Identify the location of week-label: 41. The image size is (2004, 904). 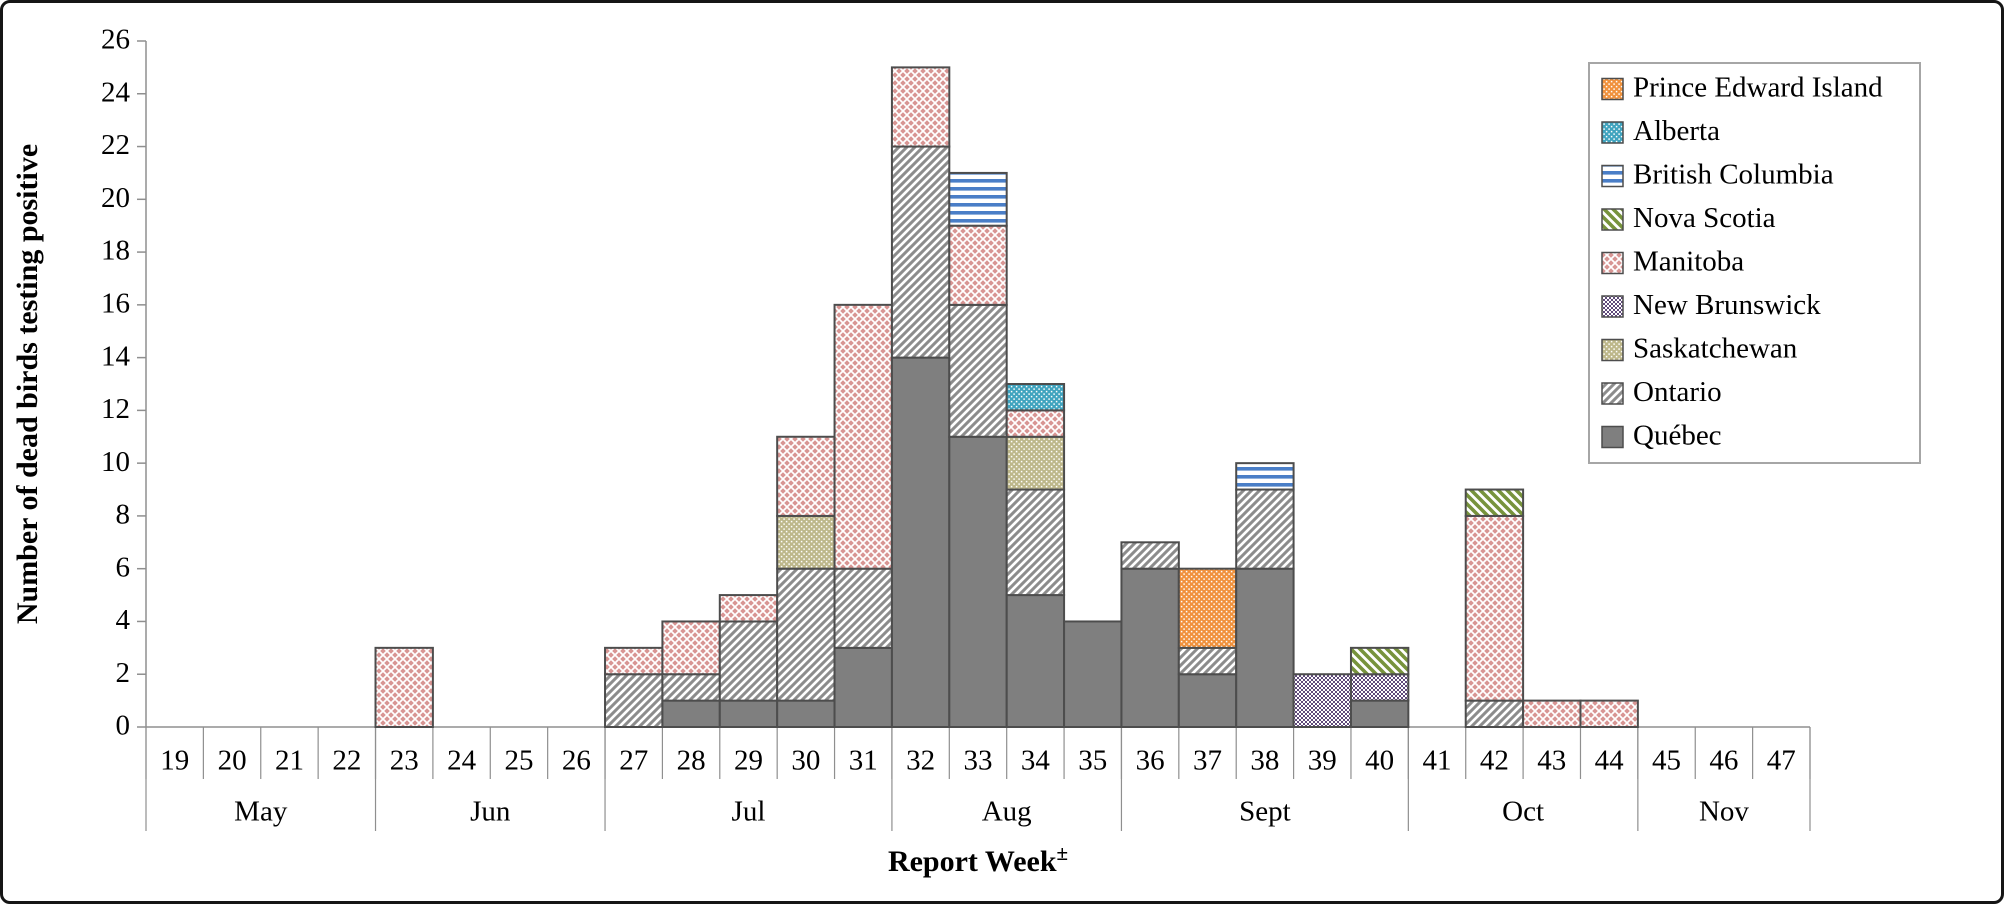
(1437, 761).